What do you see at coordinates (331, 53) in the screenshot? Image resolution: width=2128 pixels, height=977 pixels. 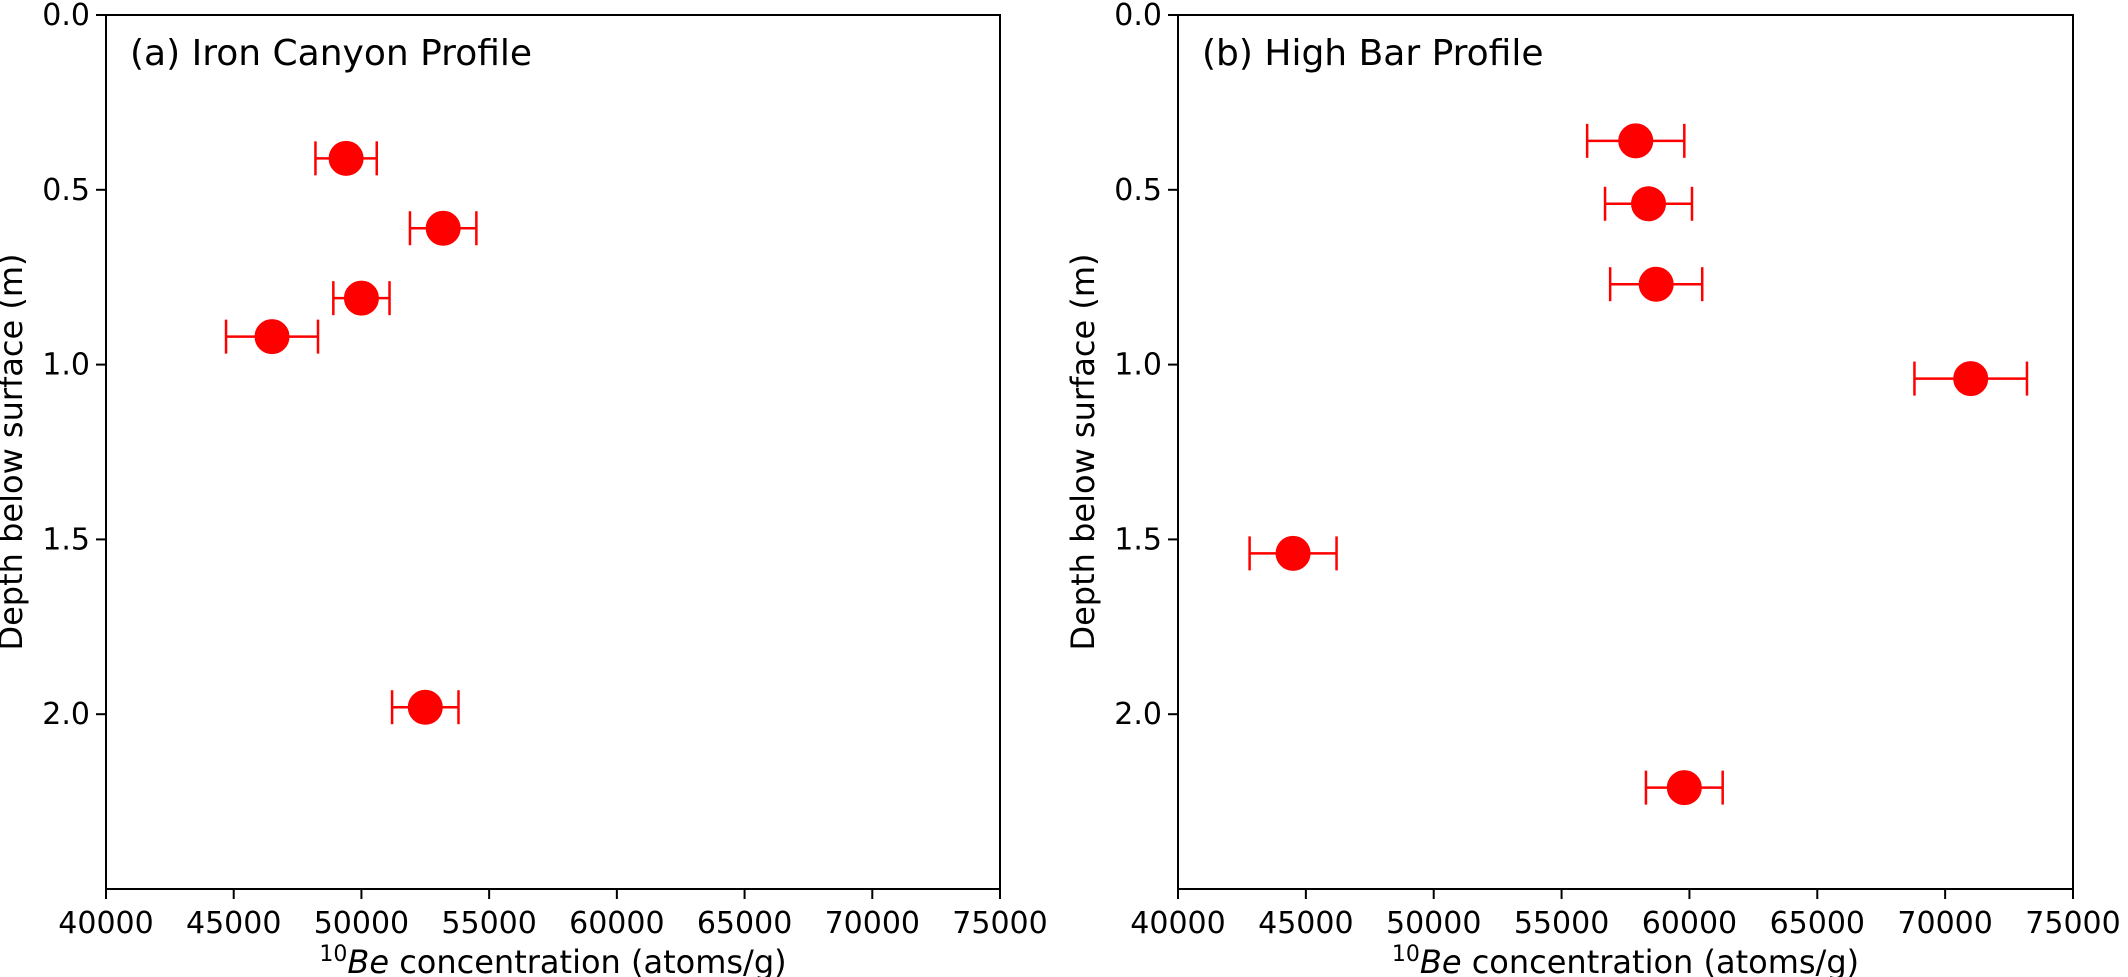 I see `chart-a-title: (a) Iron Canyon Profile` at bounding box center [331, 53].